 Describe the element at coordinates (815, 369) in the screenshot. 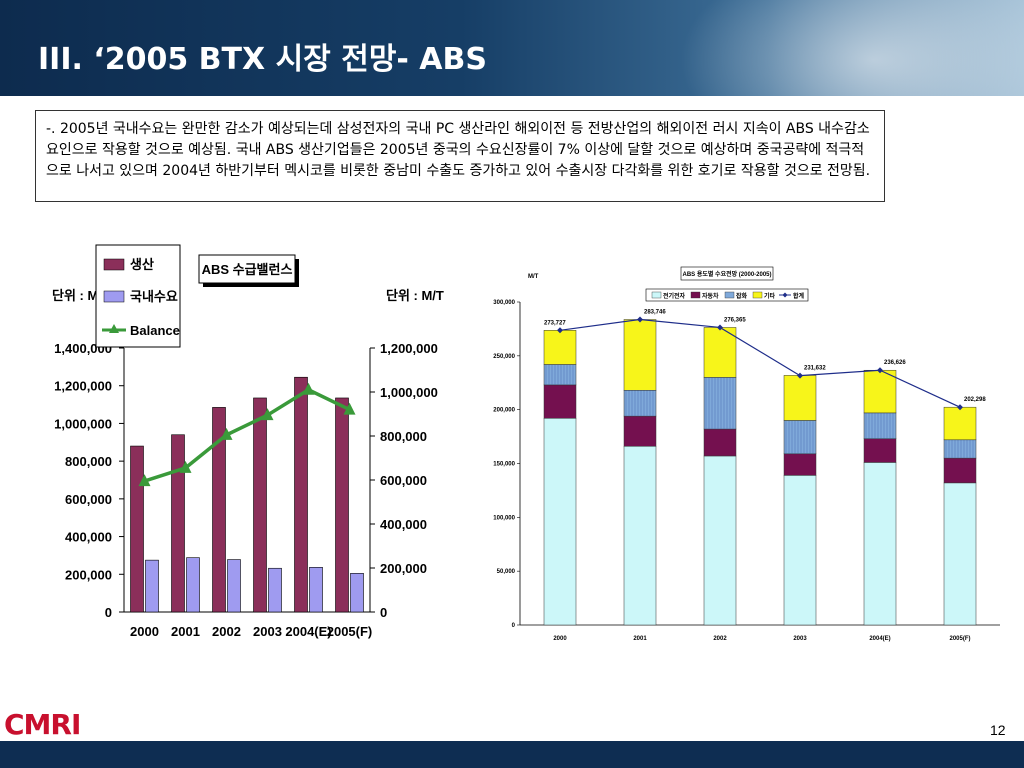

I see `total-data-label: 231,632` at that location.